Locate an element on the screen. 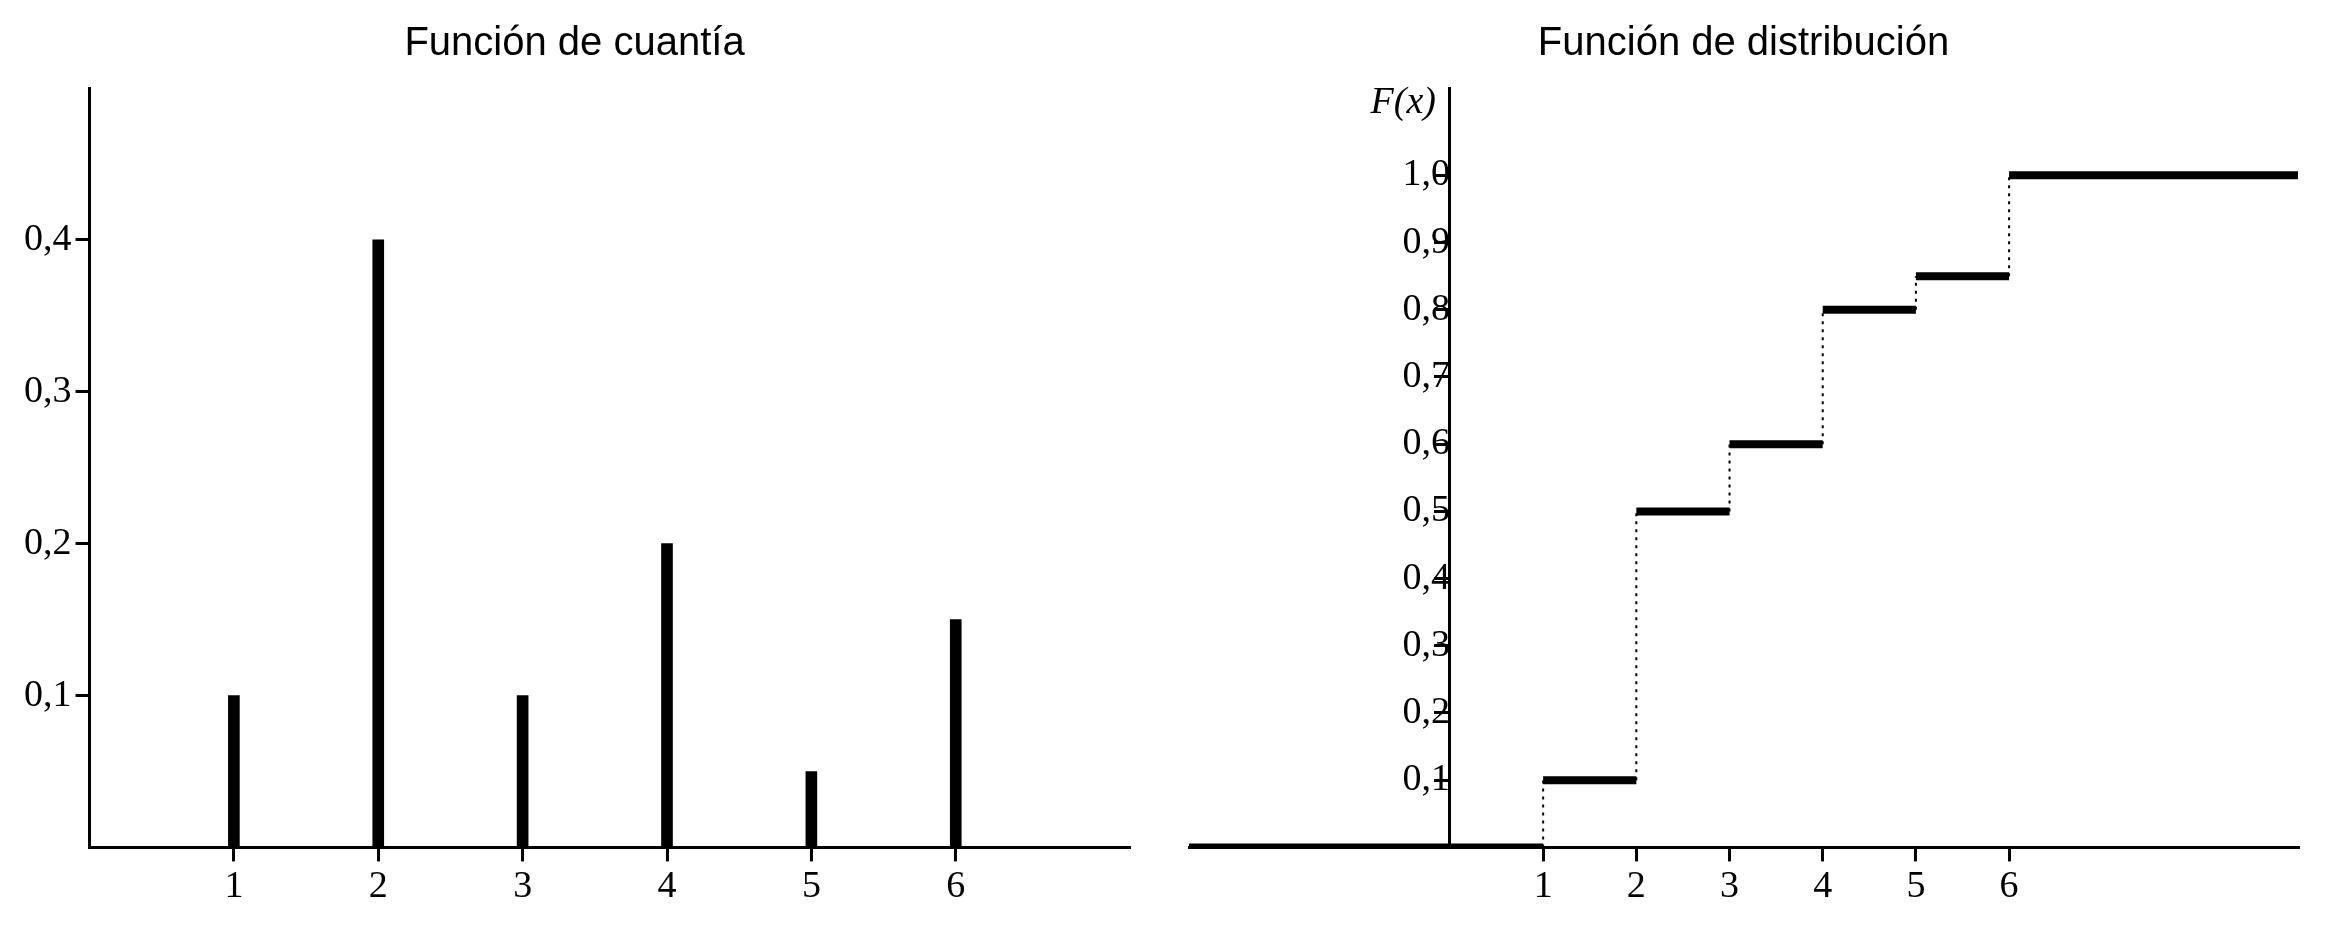 The width and height of the screenshot is (2339, 933). y-axis-title: F(x) is located at coordinates (1402, 100).